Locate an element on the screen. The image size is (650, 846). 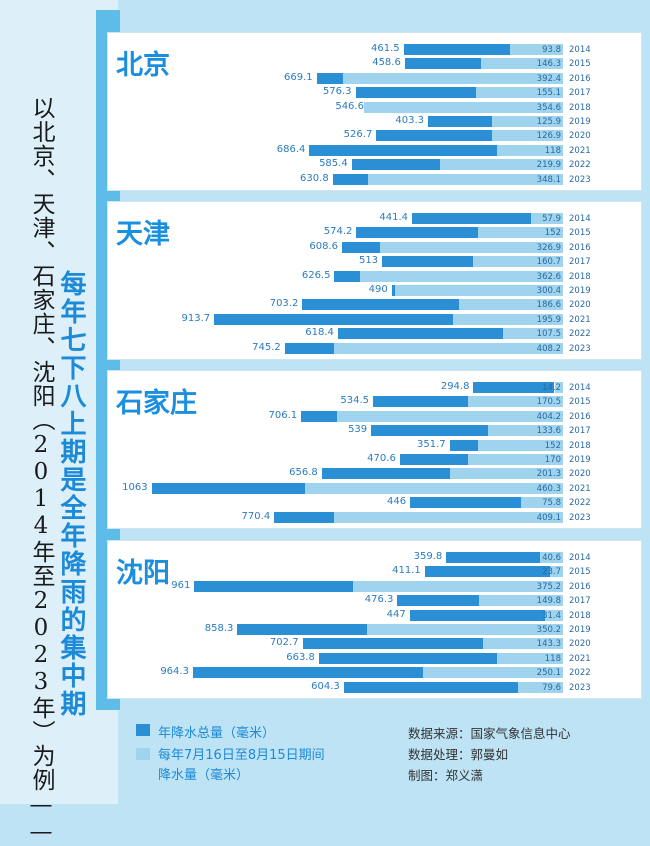
main-title: 每年七下八上期是全年降雨的集中期 is located at coordinates (71, 494).